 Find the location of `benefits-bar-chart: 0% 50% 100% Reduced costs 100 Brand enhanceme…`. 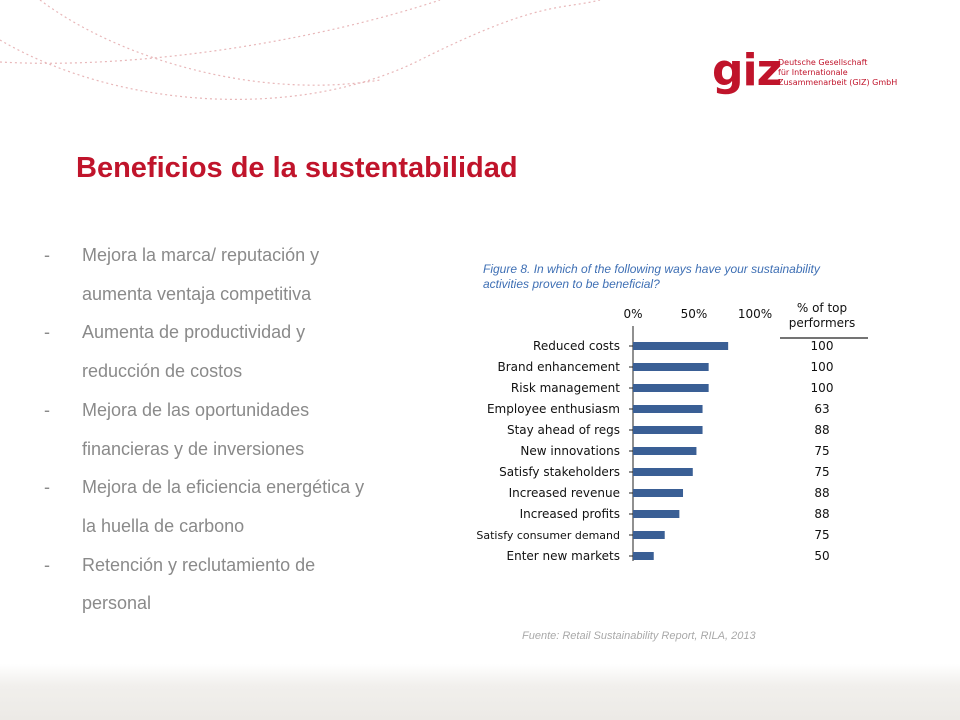

benefits-bar-chart: 0% 50% 100% Reduced costs 100 Brand enhanceme… is located at coordinates (672, 432).